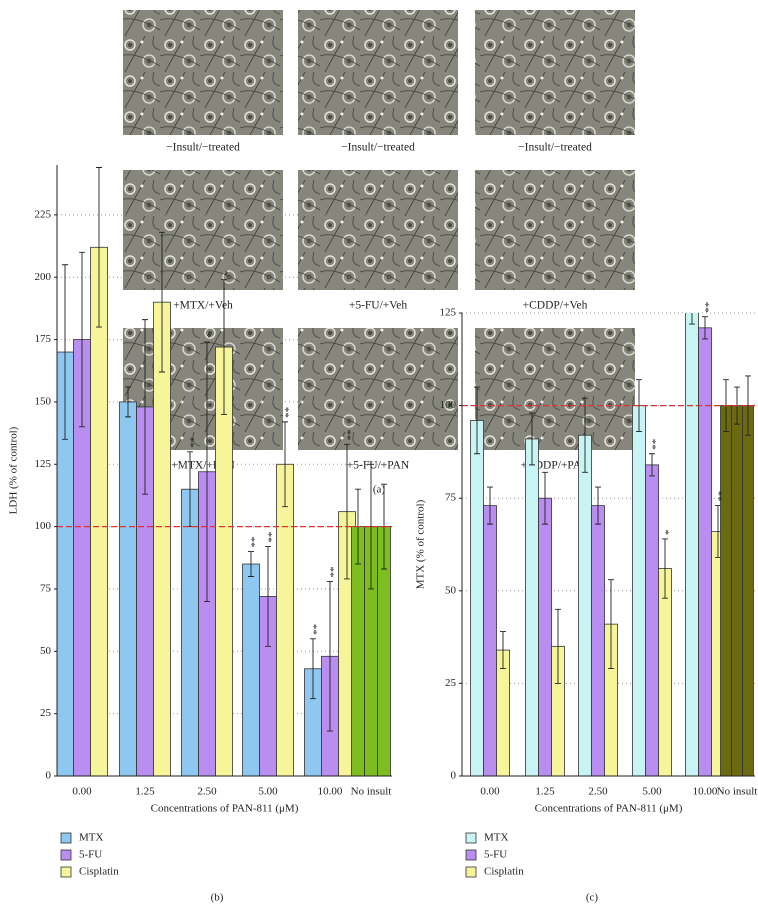 This screenshot has height=913, width=758. Describe the element at coordinates (592, 898) in the screenshot. I see `panel-label: (c)` at that location.